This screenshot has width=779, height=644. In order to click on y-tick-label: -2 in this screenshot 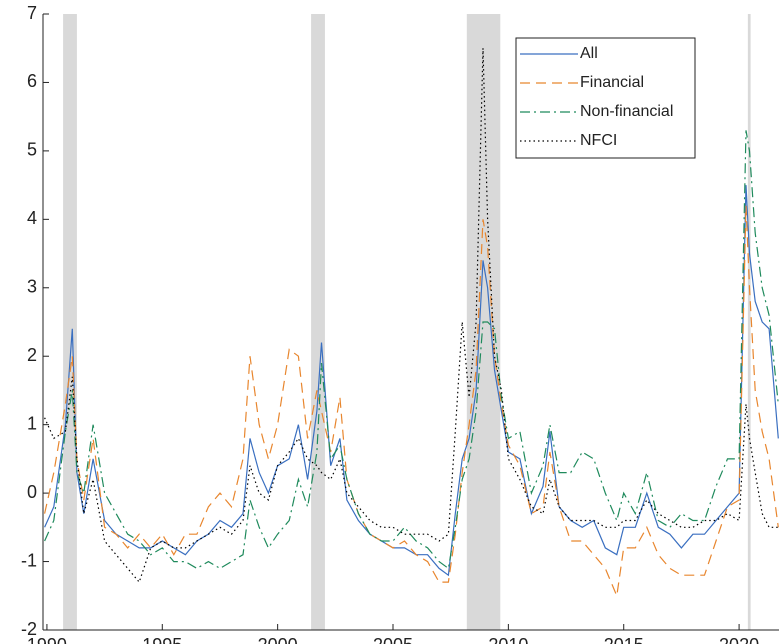, I will do `click(29, 629)`.